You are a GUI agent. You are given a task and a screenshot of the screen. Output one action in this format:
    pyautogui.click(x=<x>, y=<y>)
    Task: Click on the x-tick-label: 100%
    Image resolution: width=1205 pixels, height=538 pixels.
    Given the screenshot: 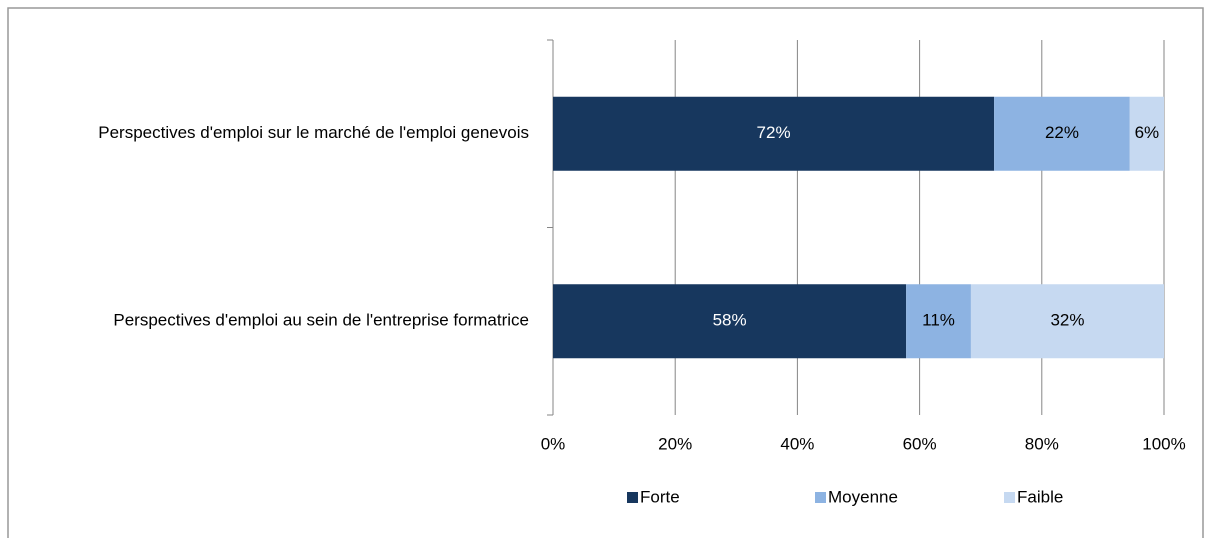 What is the action you would take?
    pyautogui.click(x=1163, y=443)
    